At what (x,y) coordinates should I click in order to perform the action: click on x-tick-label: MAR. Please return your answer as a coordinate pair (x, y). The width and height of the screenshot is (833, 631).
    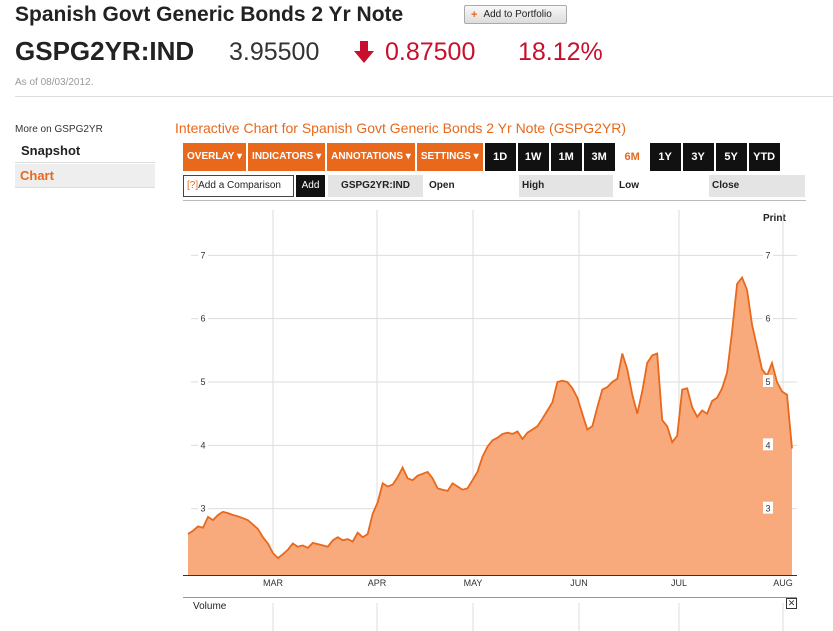
    Looking at the image, I should click on (273, 583).